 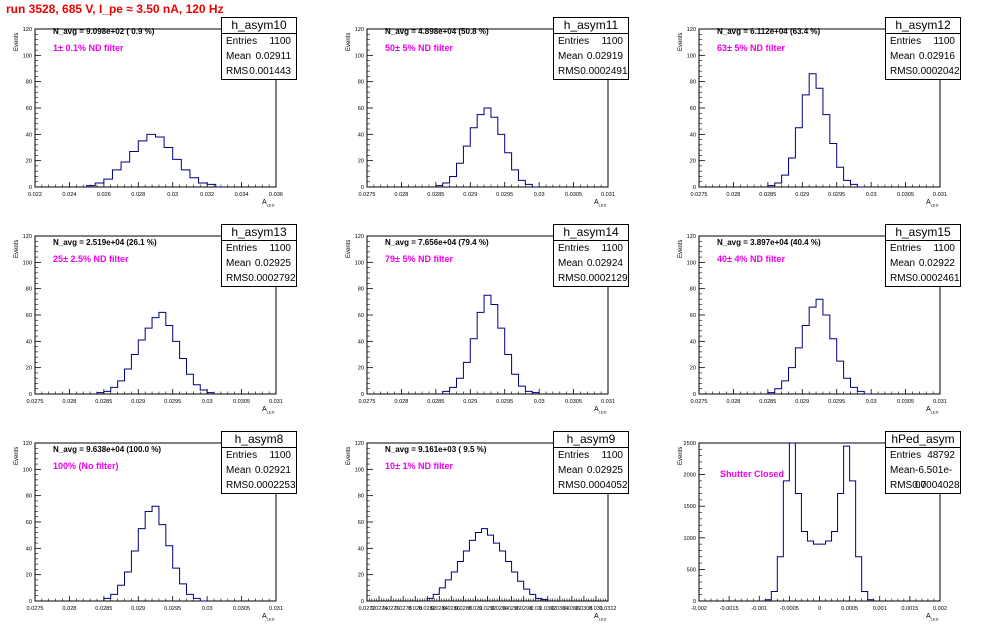 What do you see at coordinates (259, 278) in the screenshot?
I see `stats-row-rms: RMS 0.0002792` at bounding box center [259, 278].